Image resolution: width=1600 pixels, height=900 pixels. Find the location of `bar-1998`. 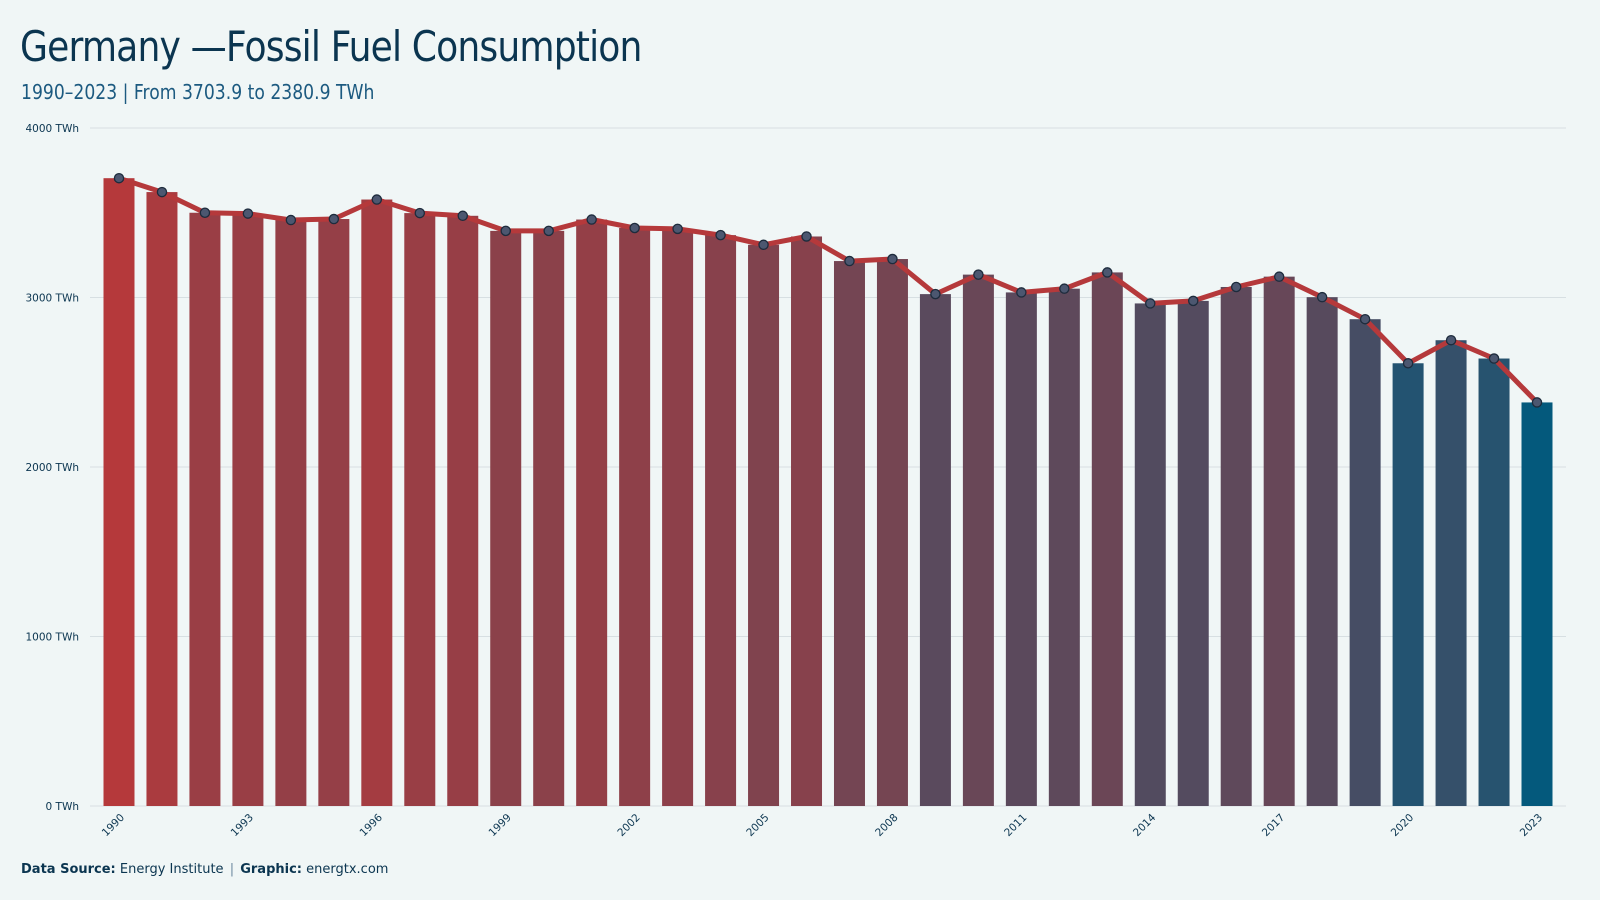

bar-1998 is located at coordinates (463, 510).